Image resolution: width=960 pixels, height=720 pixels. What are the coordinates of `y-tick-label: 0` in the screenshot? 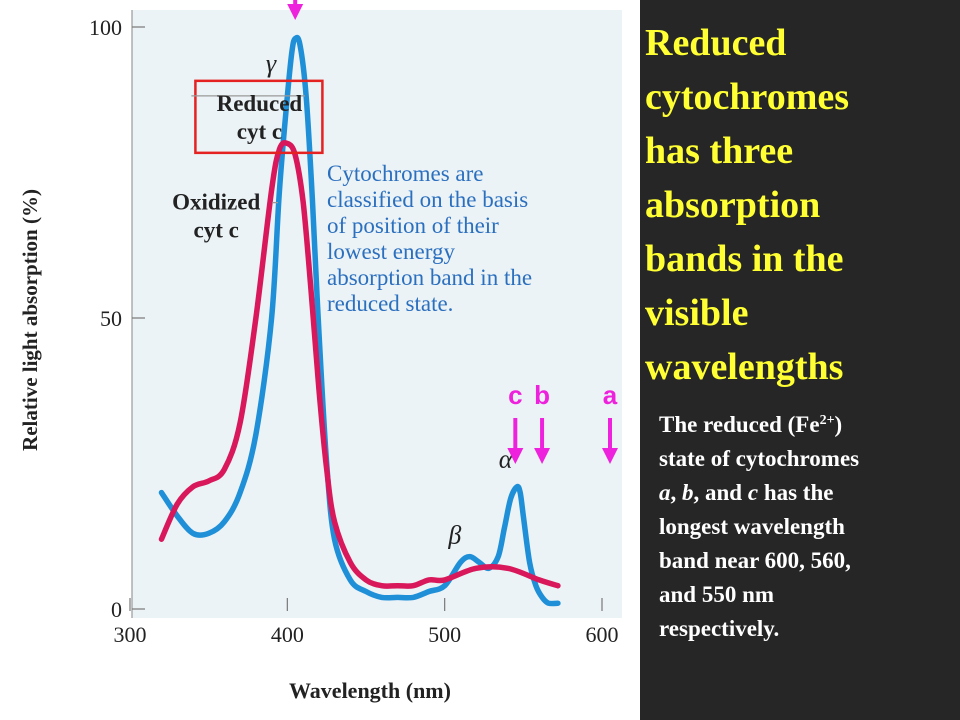 It's located at (116, 609).